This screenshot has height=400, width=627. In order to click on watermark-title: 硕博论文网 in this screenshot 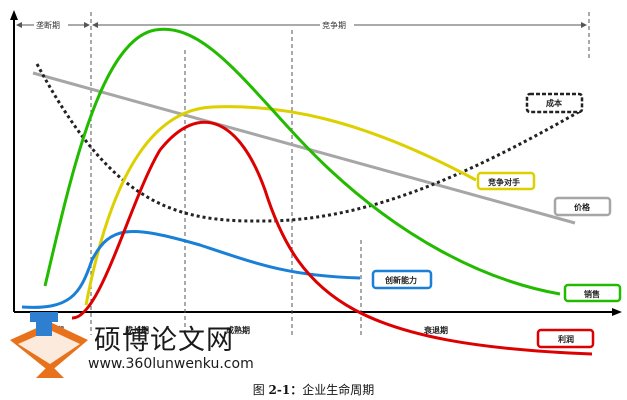, I will do `click(164, 340)`.